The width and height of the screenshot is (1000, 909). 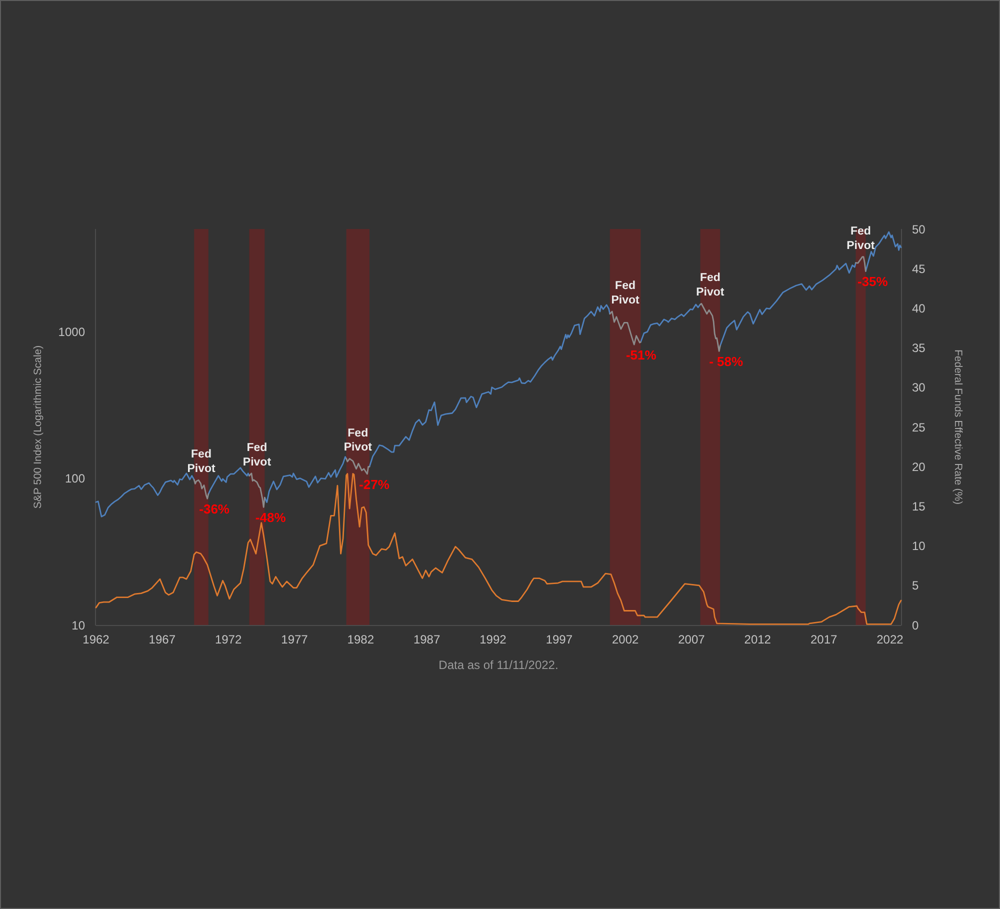 I want to click on x-tick-label: 1982, so click(x=360, y=639).